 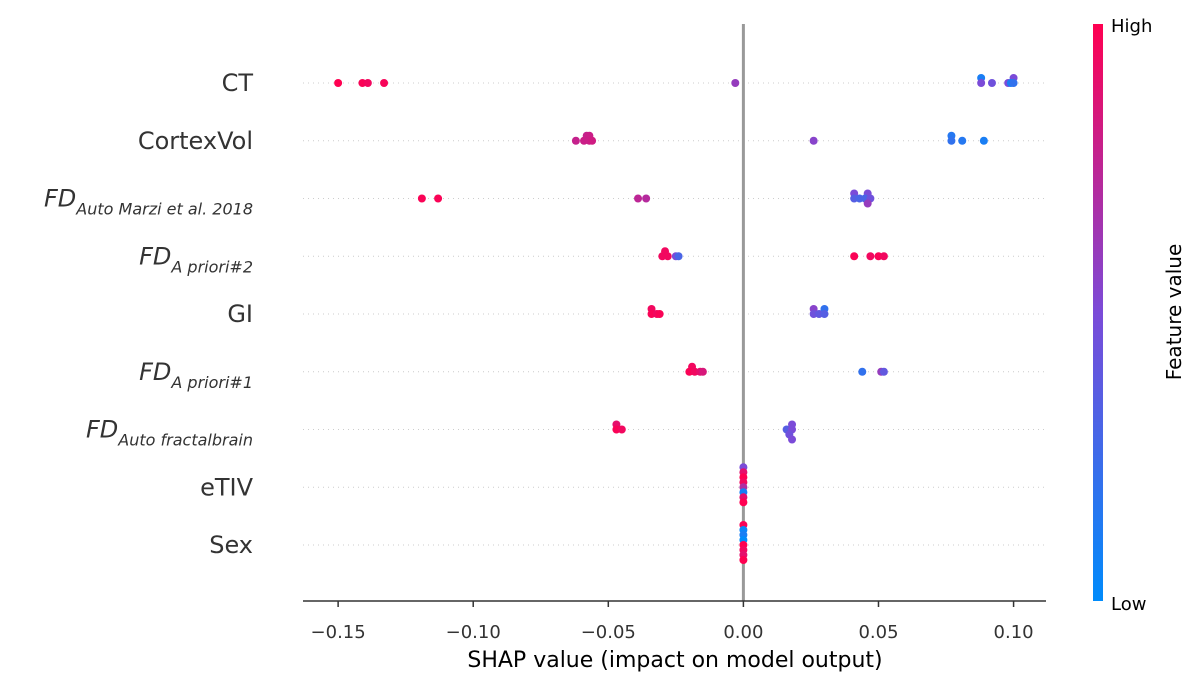 What do you see at coordinates (1098, 312) in the screenshot?
I see `colorbar-gradient` at bounding box center [1098, 312].